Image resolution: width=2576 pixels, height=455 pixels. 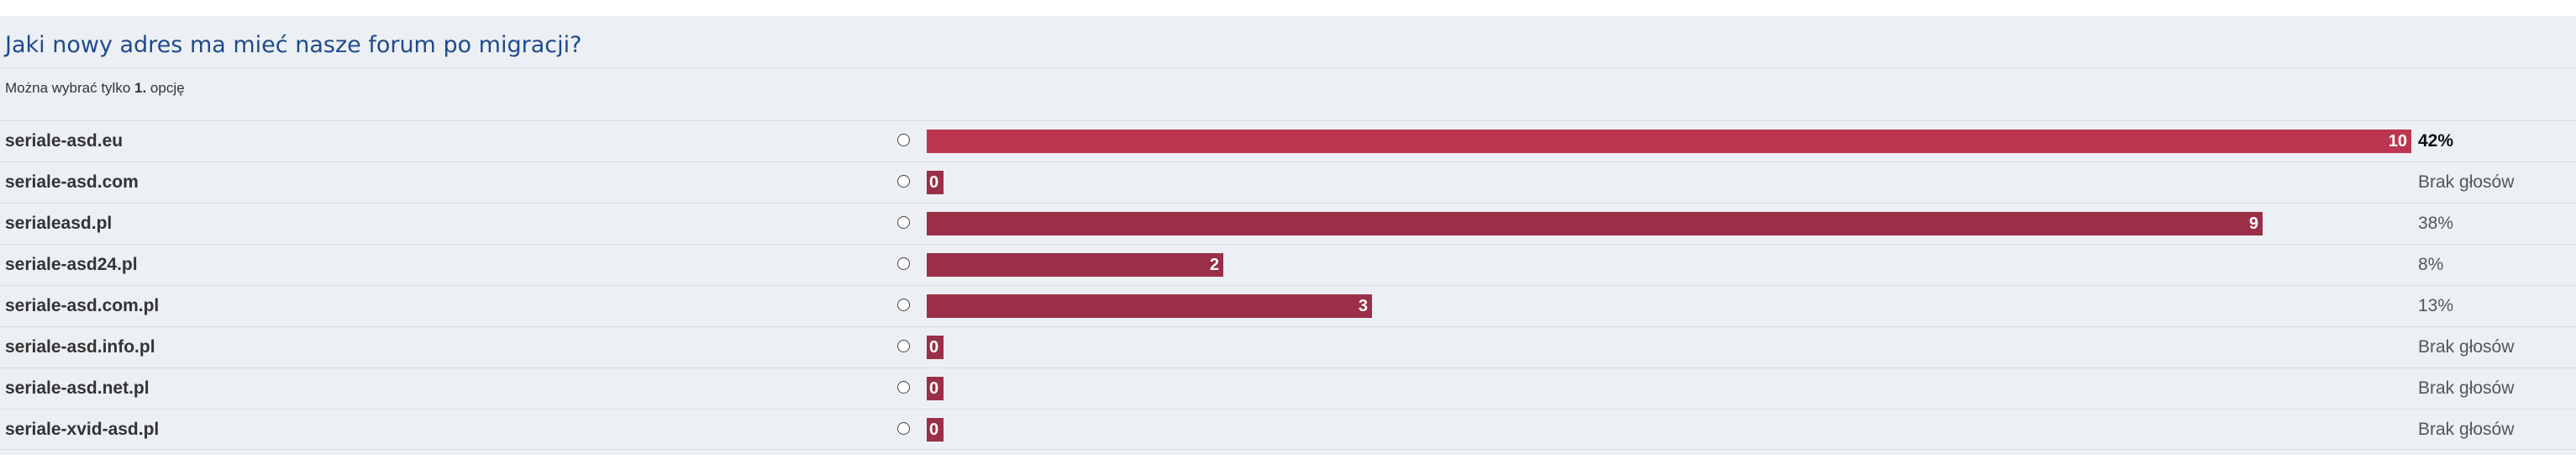 I want to click on poll-option-bar: 10, so click(x=1669, y=141).